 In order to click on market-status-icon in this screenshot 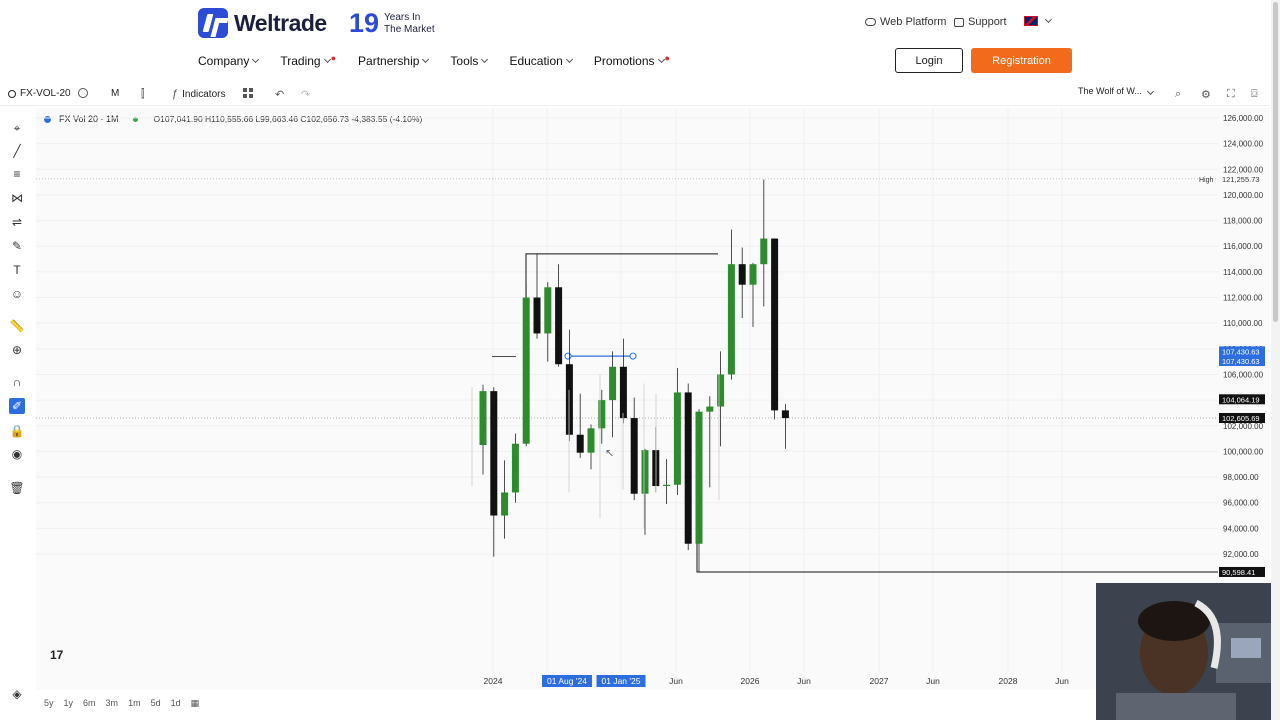, I will do `click(135, 119)`.